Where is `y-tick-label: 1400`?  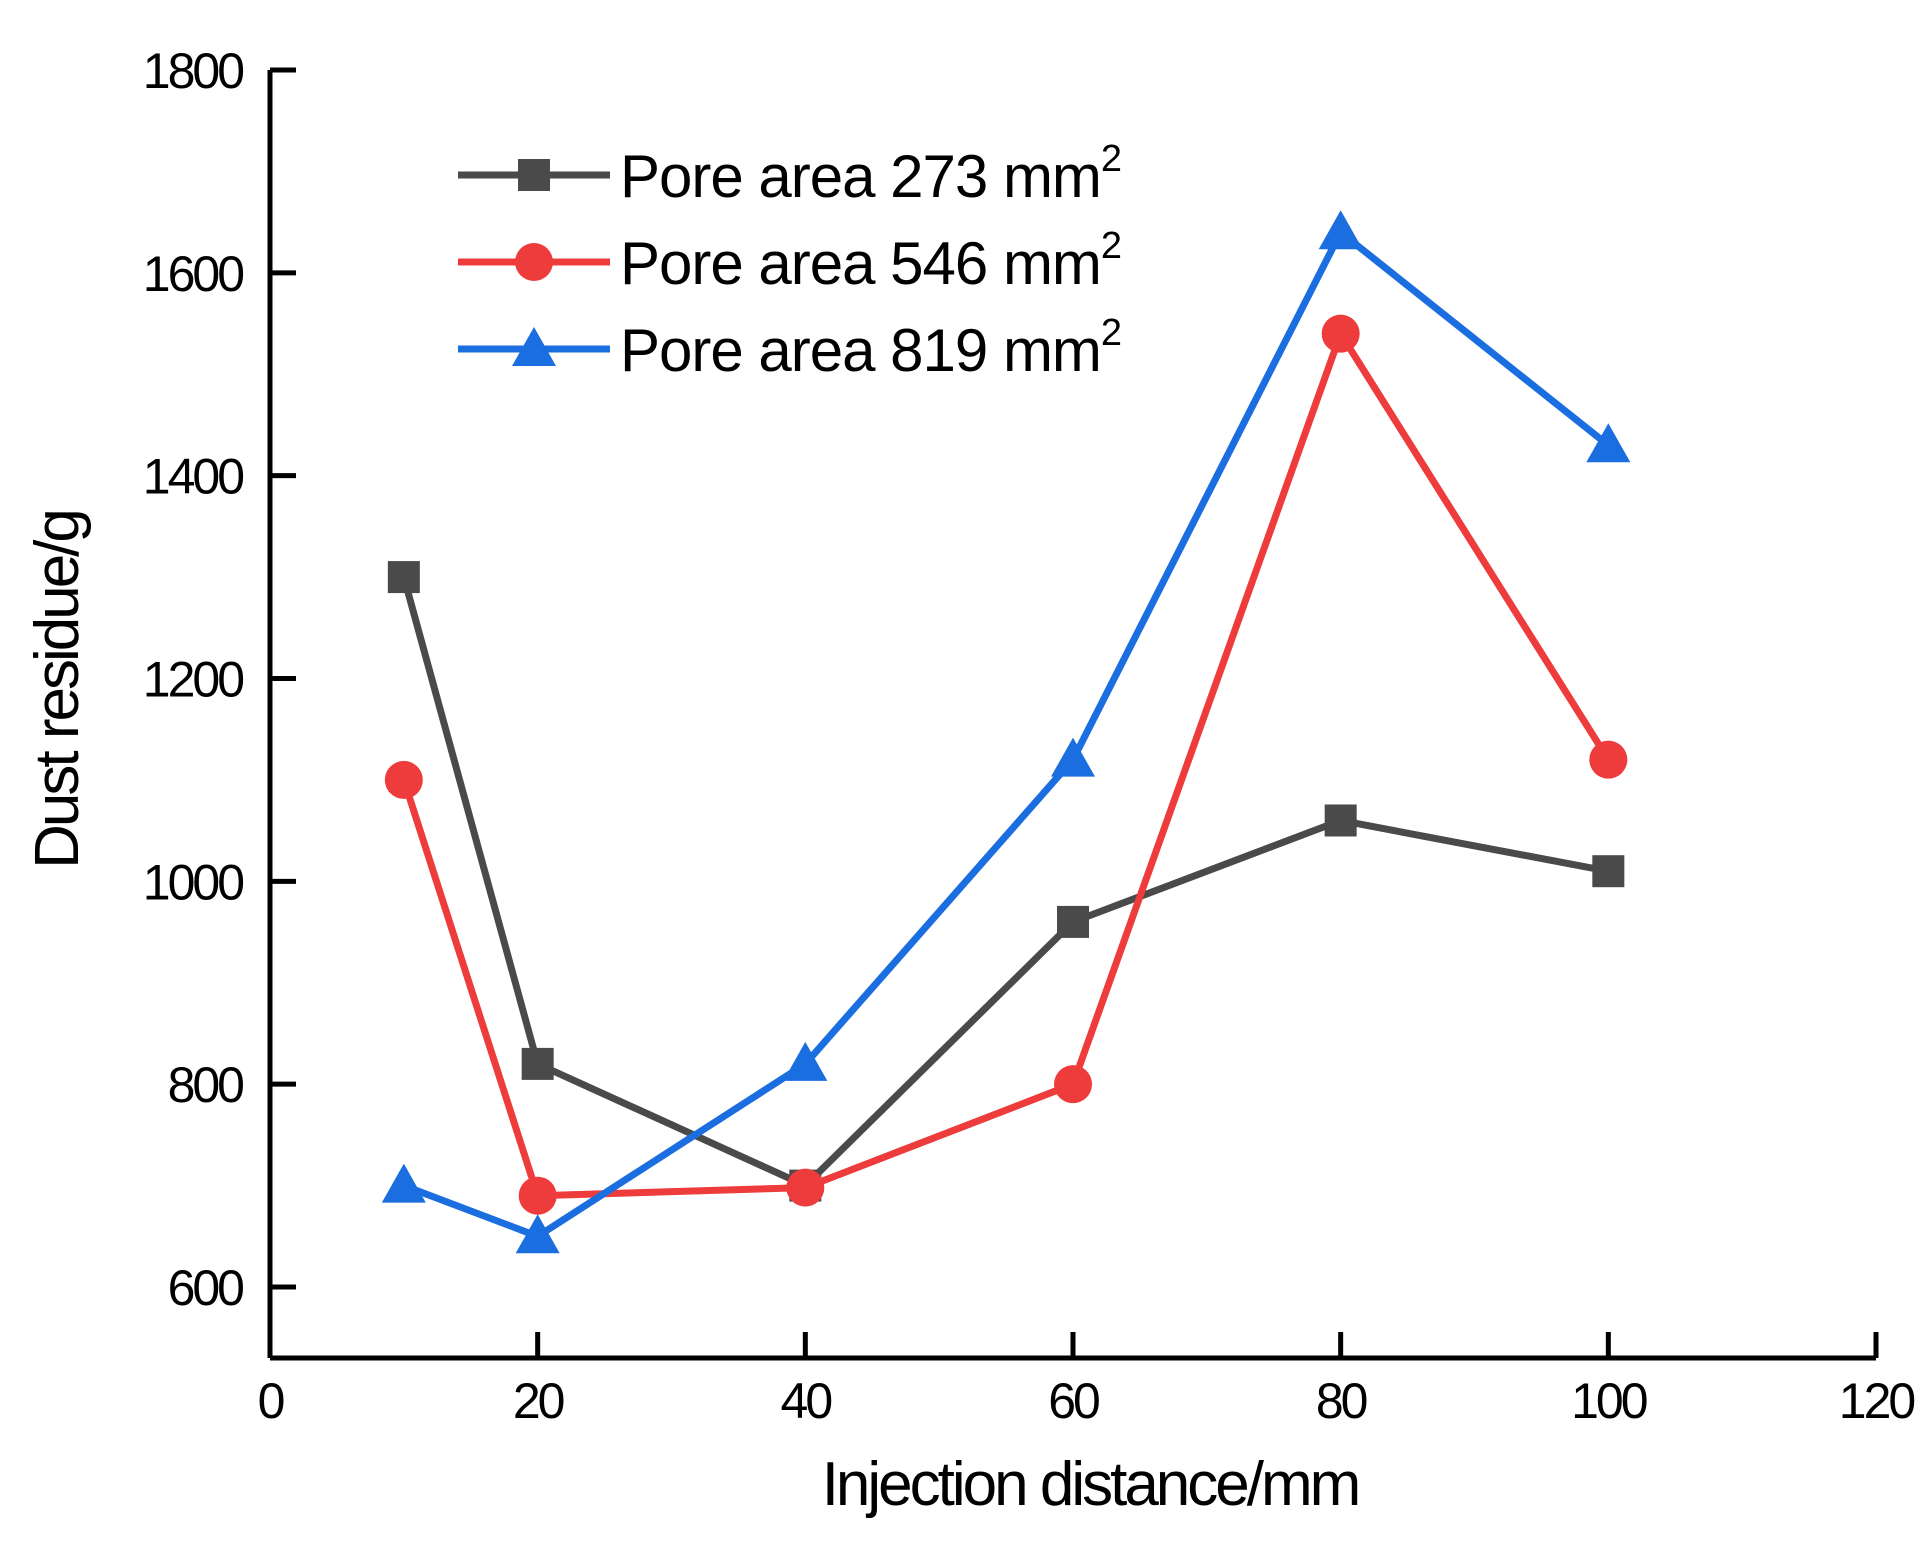
y-tick-label: 1400 is located at coordinates (193, 477).